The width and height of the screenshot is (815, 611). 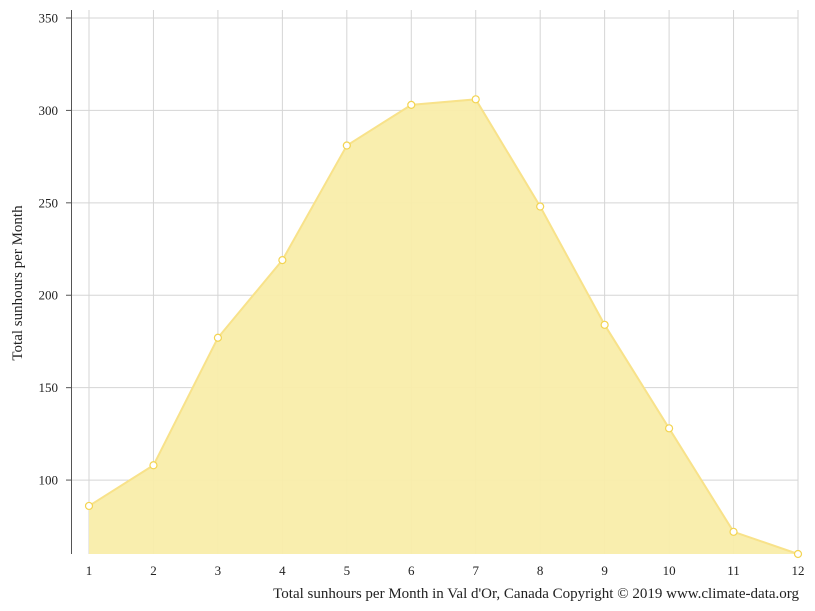 I want to click on y-tick-label: 300, so click(x=49, y=110).